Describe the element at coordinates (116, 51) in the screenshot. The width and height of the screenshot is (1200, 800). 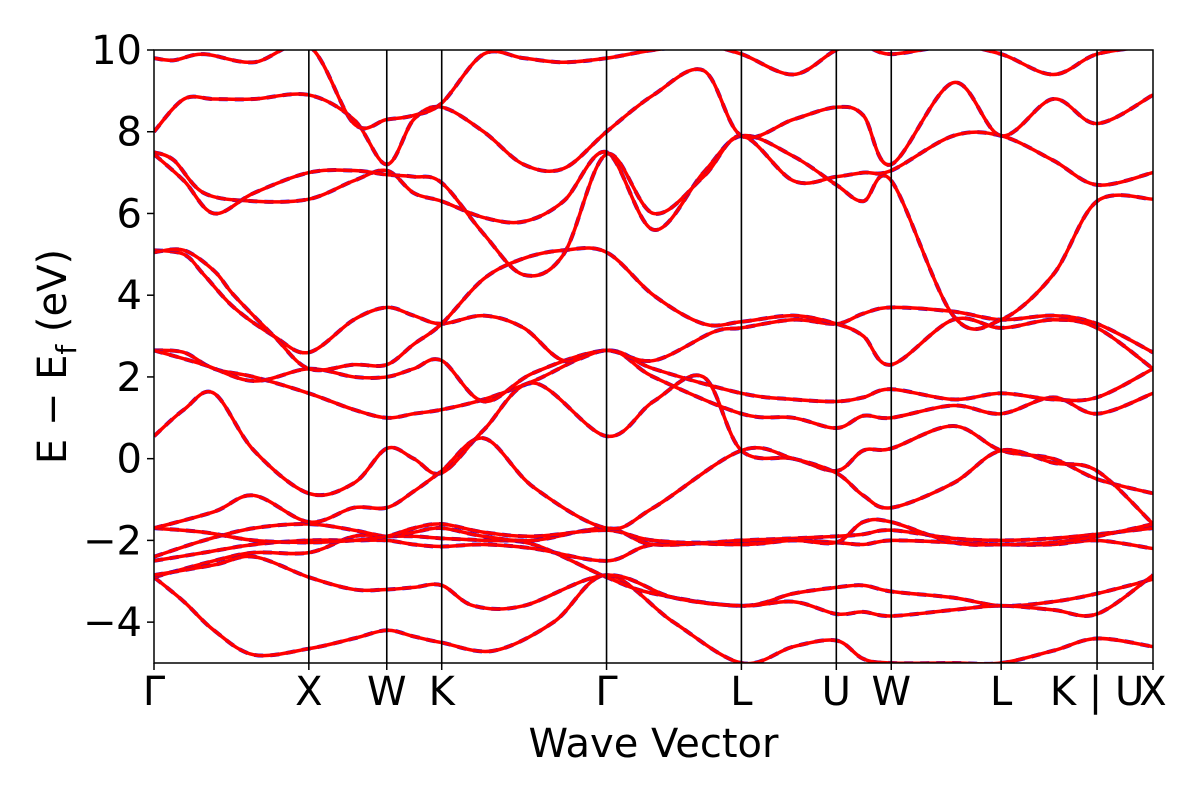
I see `y-tick-label: 10` at that location.